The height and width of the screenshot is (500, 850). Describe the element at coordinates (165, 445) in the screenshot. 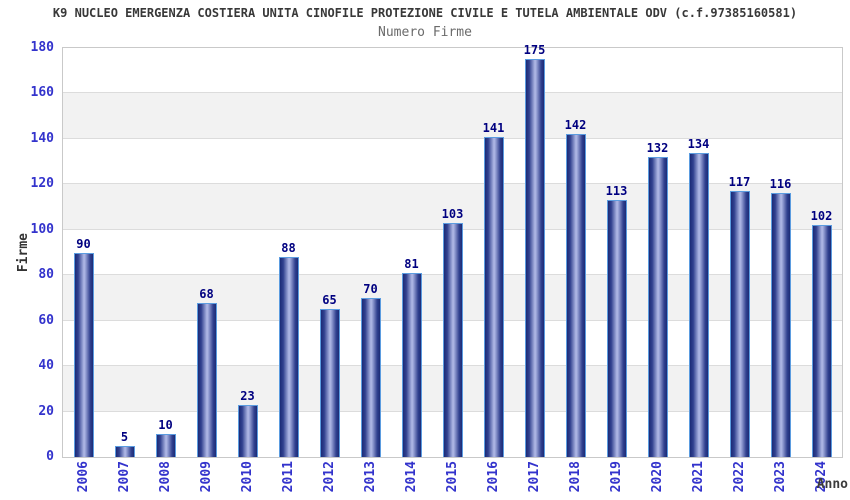

I see `bar-2008` at that location.